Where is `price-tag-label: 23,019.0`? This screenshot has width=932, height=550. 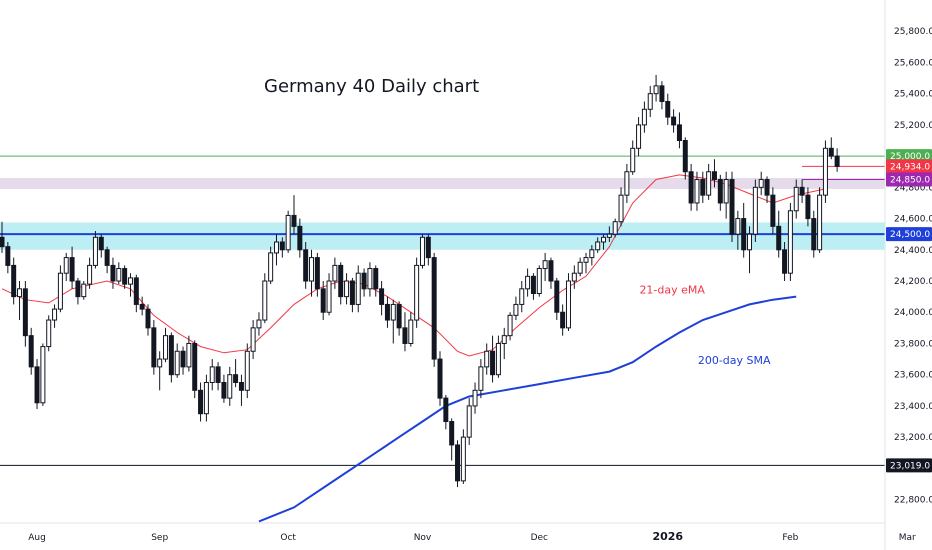
price-tag-label: 23,019.0 is located at coordinates (910, 466).